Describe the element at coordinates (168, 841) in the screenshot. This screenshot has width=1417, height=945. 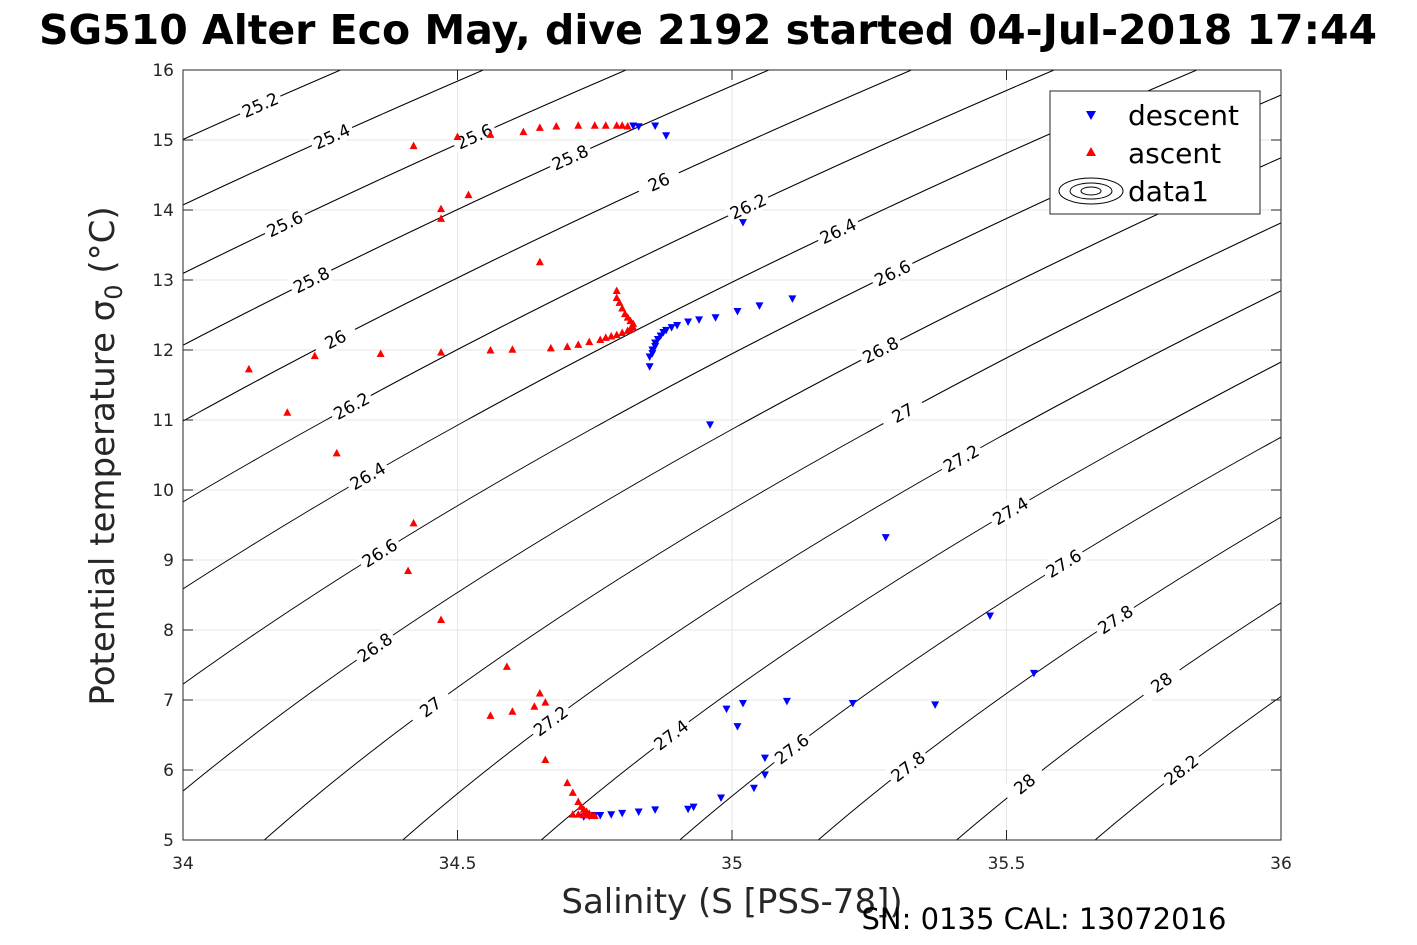
I see `y-tick-label: 5` at that location.